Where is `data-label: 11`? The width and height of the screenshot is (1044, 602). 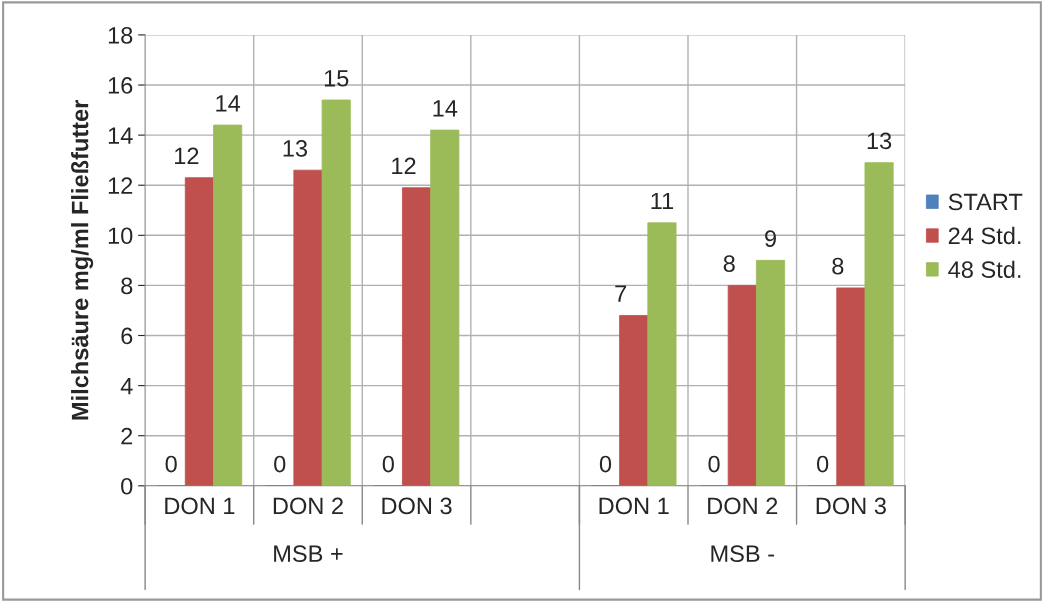 data-label: 11 is located at coordinates (662, 201).